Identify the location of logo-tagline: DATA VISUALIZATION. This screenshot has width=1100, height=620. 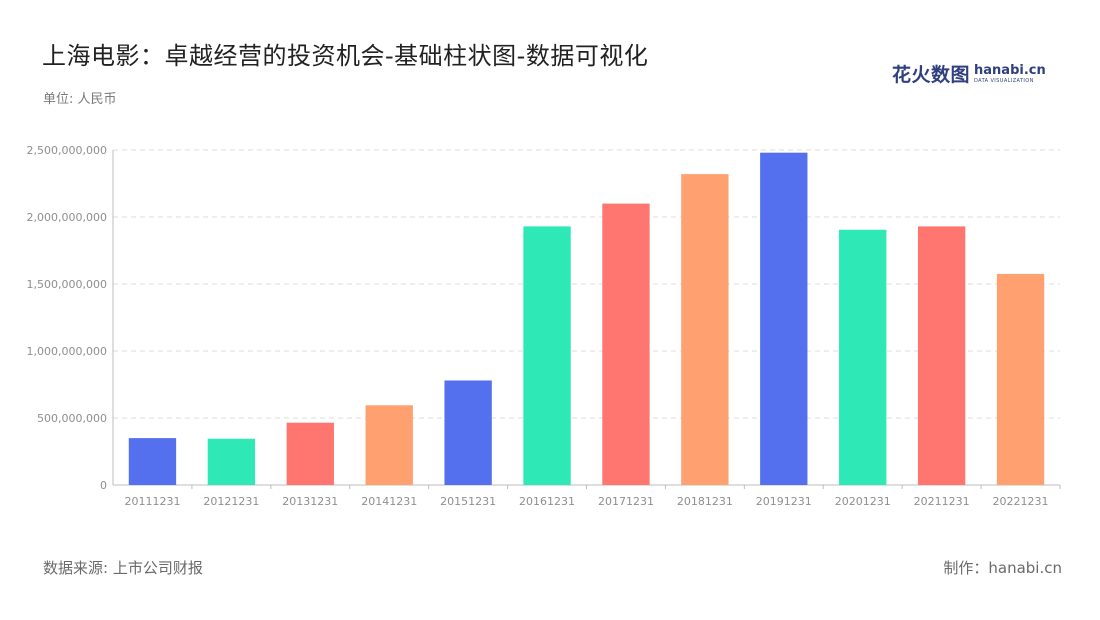
(1004, 80).